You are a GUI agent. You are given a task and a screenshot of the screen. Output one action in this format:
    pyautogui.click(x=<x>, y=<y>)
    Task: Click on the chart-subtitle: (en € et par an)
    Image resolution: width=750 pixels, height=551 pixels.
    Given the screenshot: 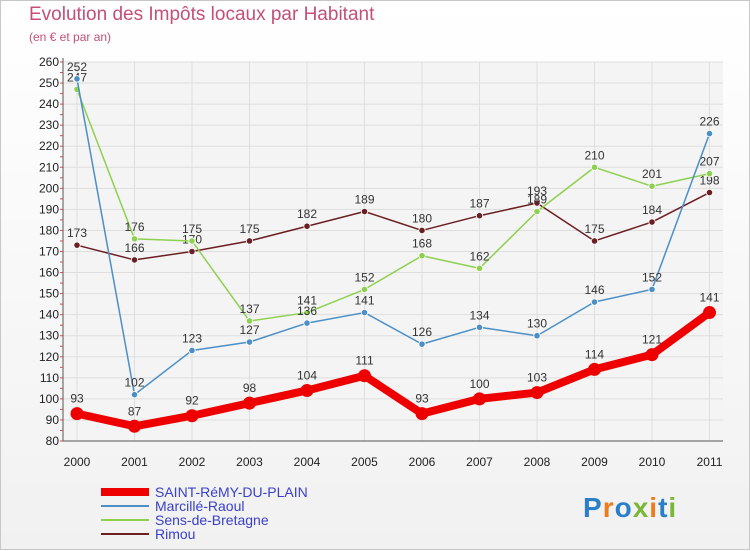 What is the action you would take?
    pyautogui.click(x=70, y=37)
    